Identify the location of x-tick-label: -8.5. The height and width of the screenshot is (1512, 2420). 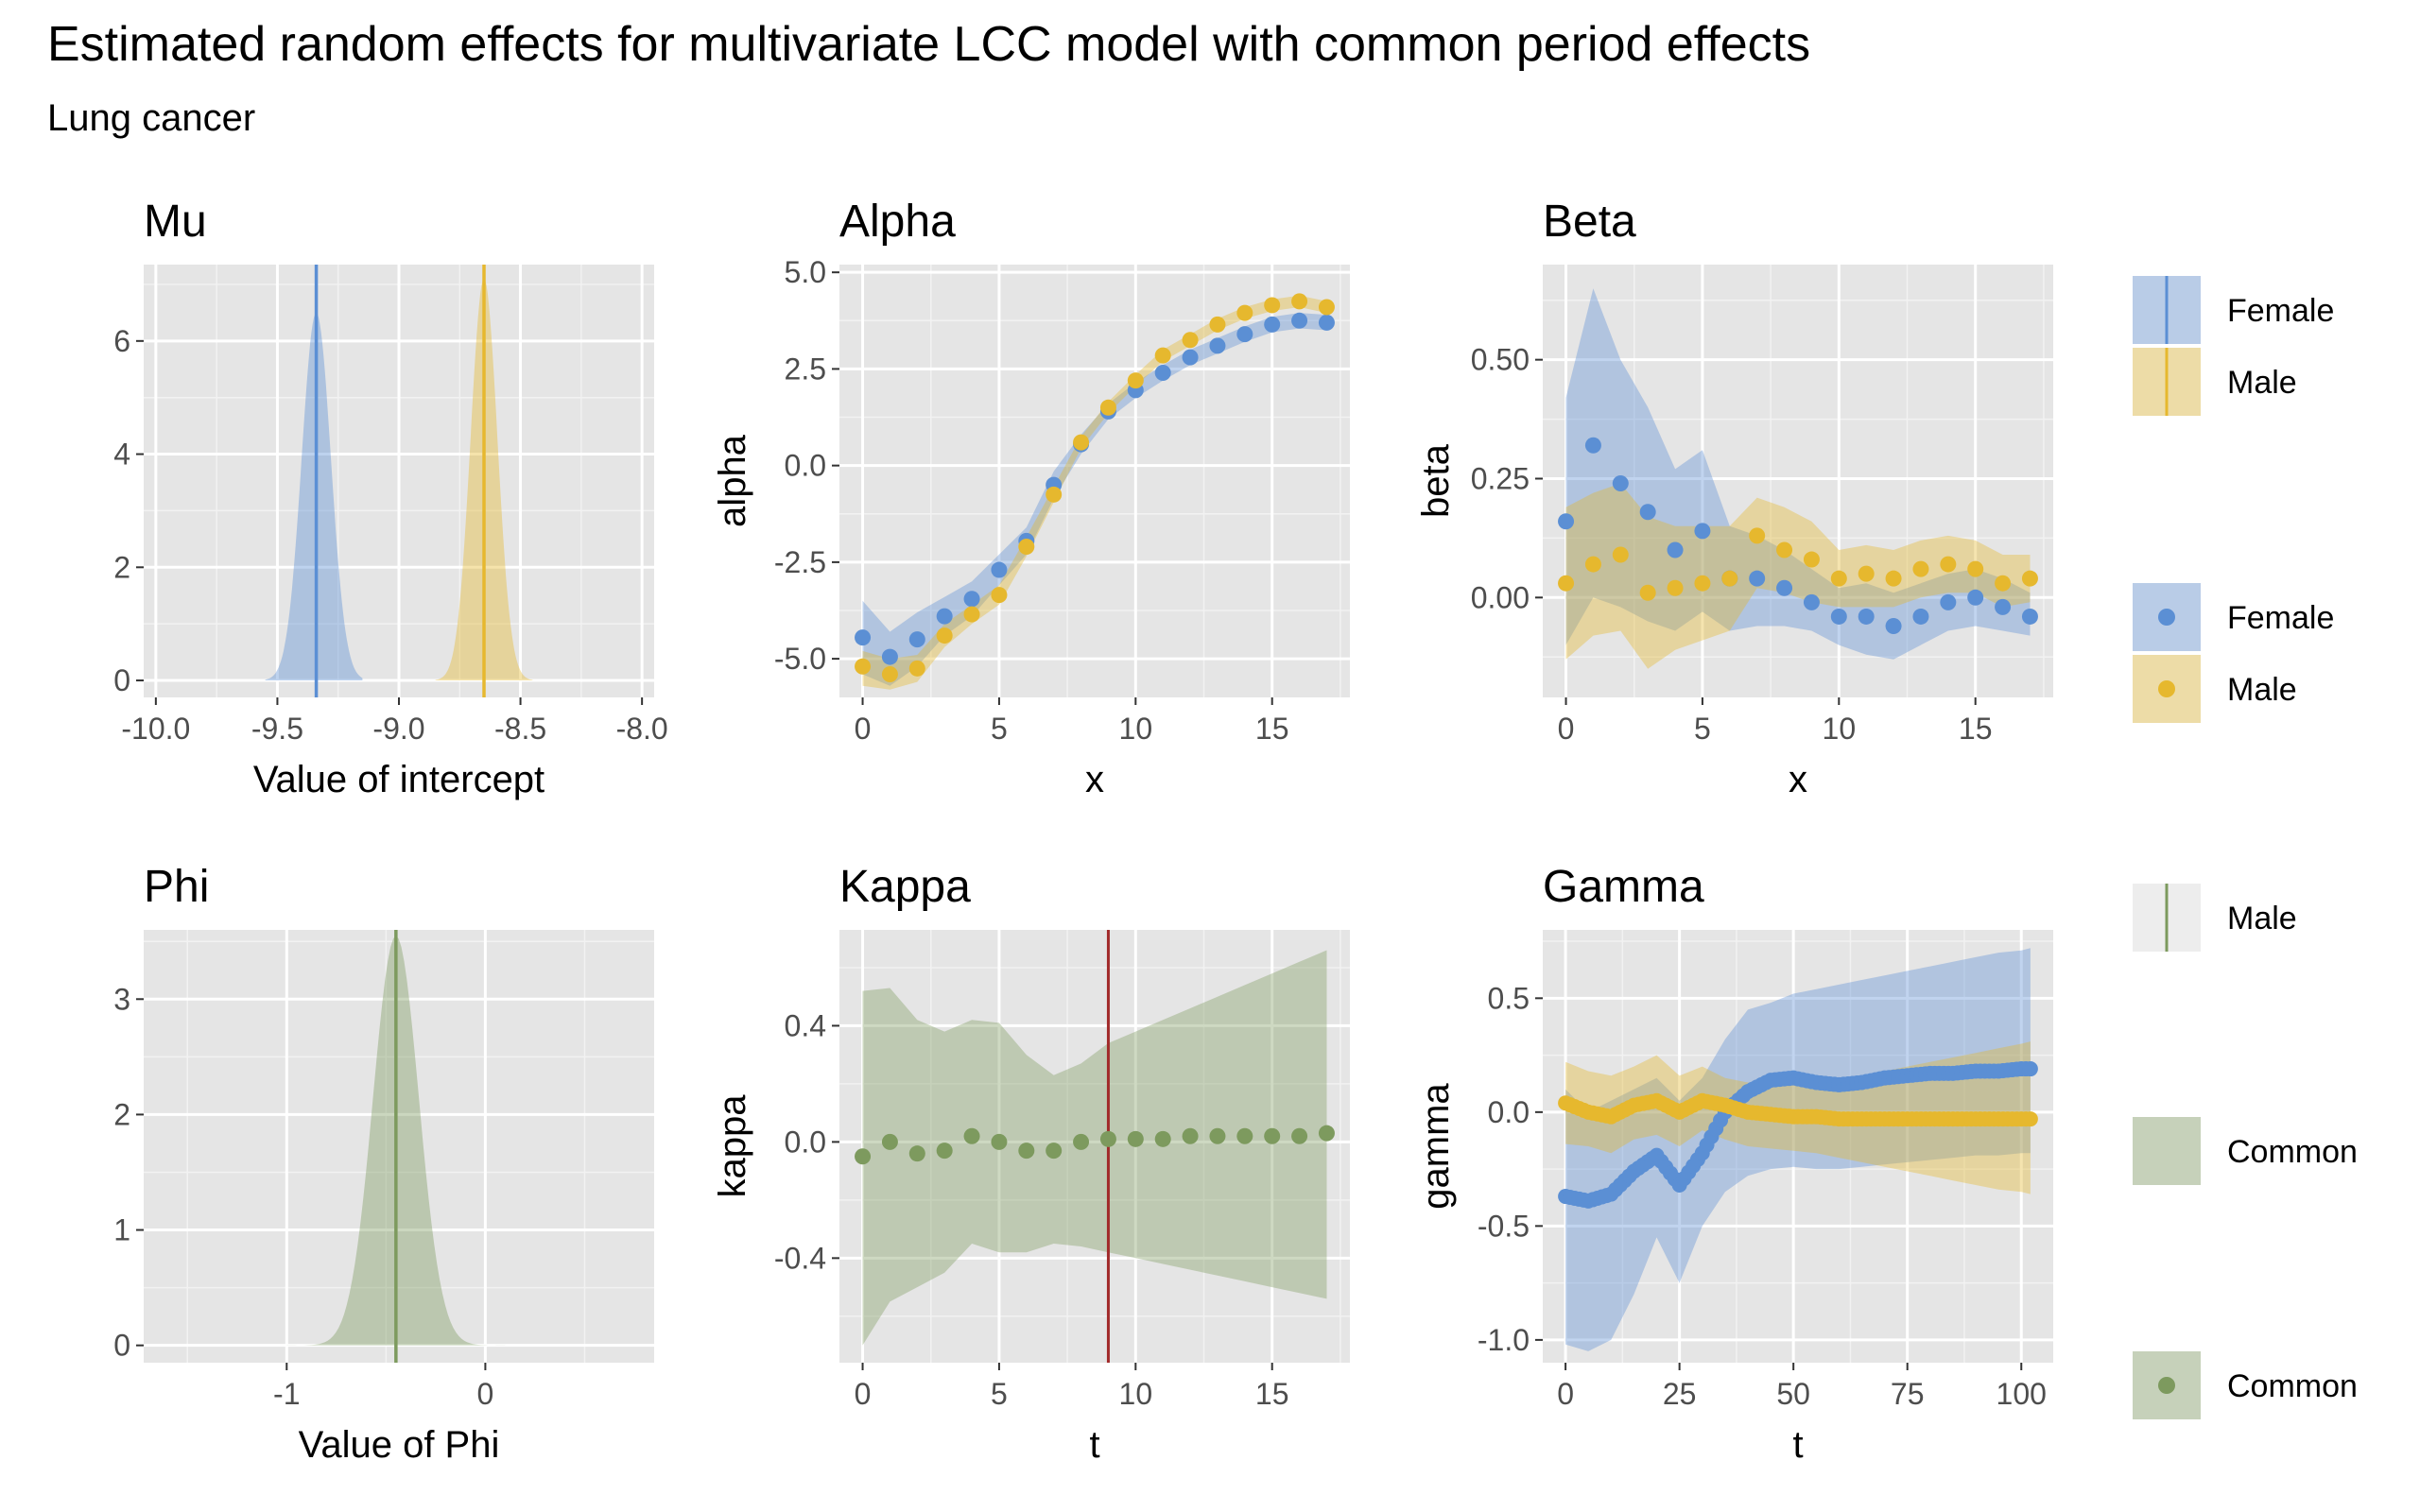
(520, 729).